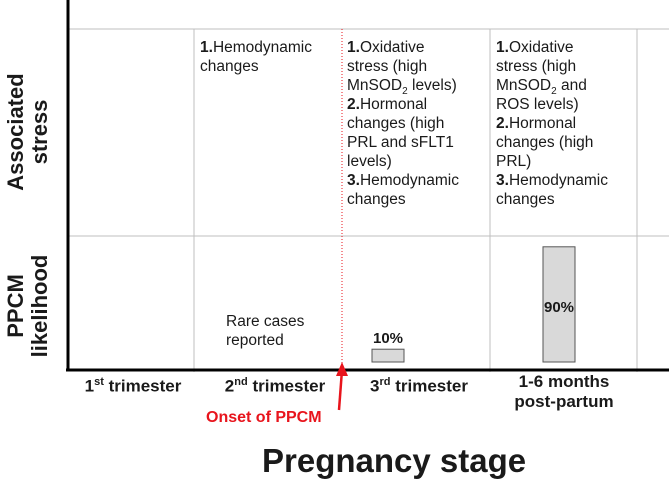 Image resolution: width=669 pixels, height=485 pixels. I want to click on y-label-ppcm-likelihood: PPCM likelihood, so click(27, 306).